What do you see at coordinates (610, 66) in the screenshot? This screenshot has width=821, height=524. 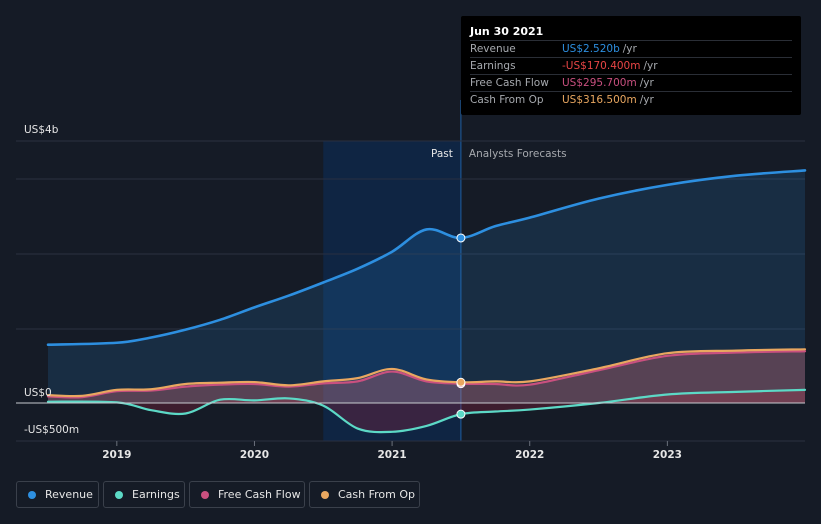 I see `tooltip-value: -US$170.400m/yr` at bounding box center [610, 66].